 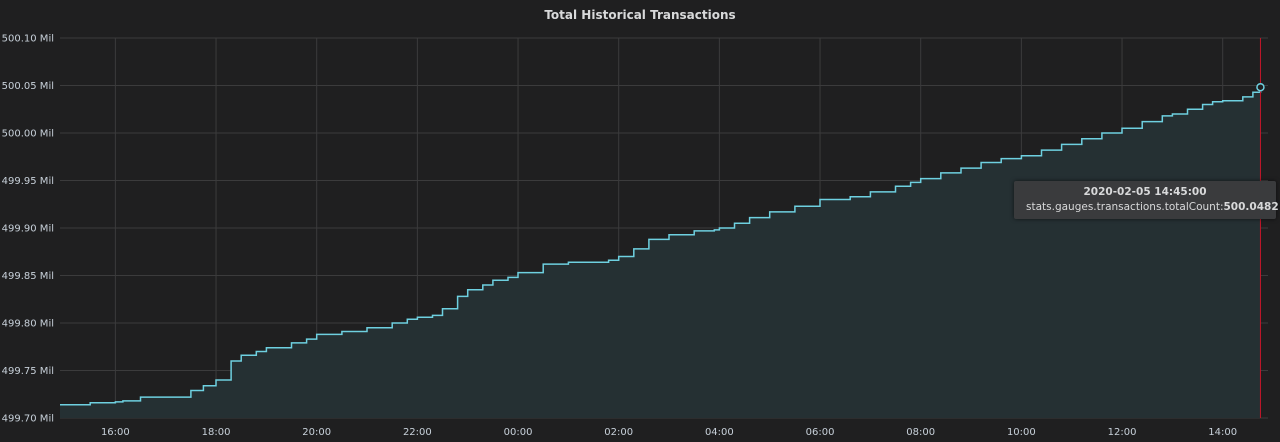 What do you see at coordinates (115, 432) in the screenshot?
I see `x-tick-label: 16:00` at bounding box center [115, 432].